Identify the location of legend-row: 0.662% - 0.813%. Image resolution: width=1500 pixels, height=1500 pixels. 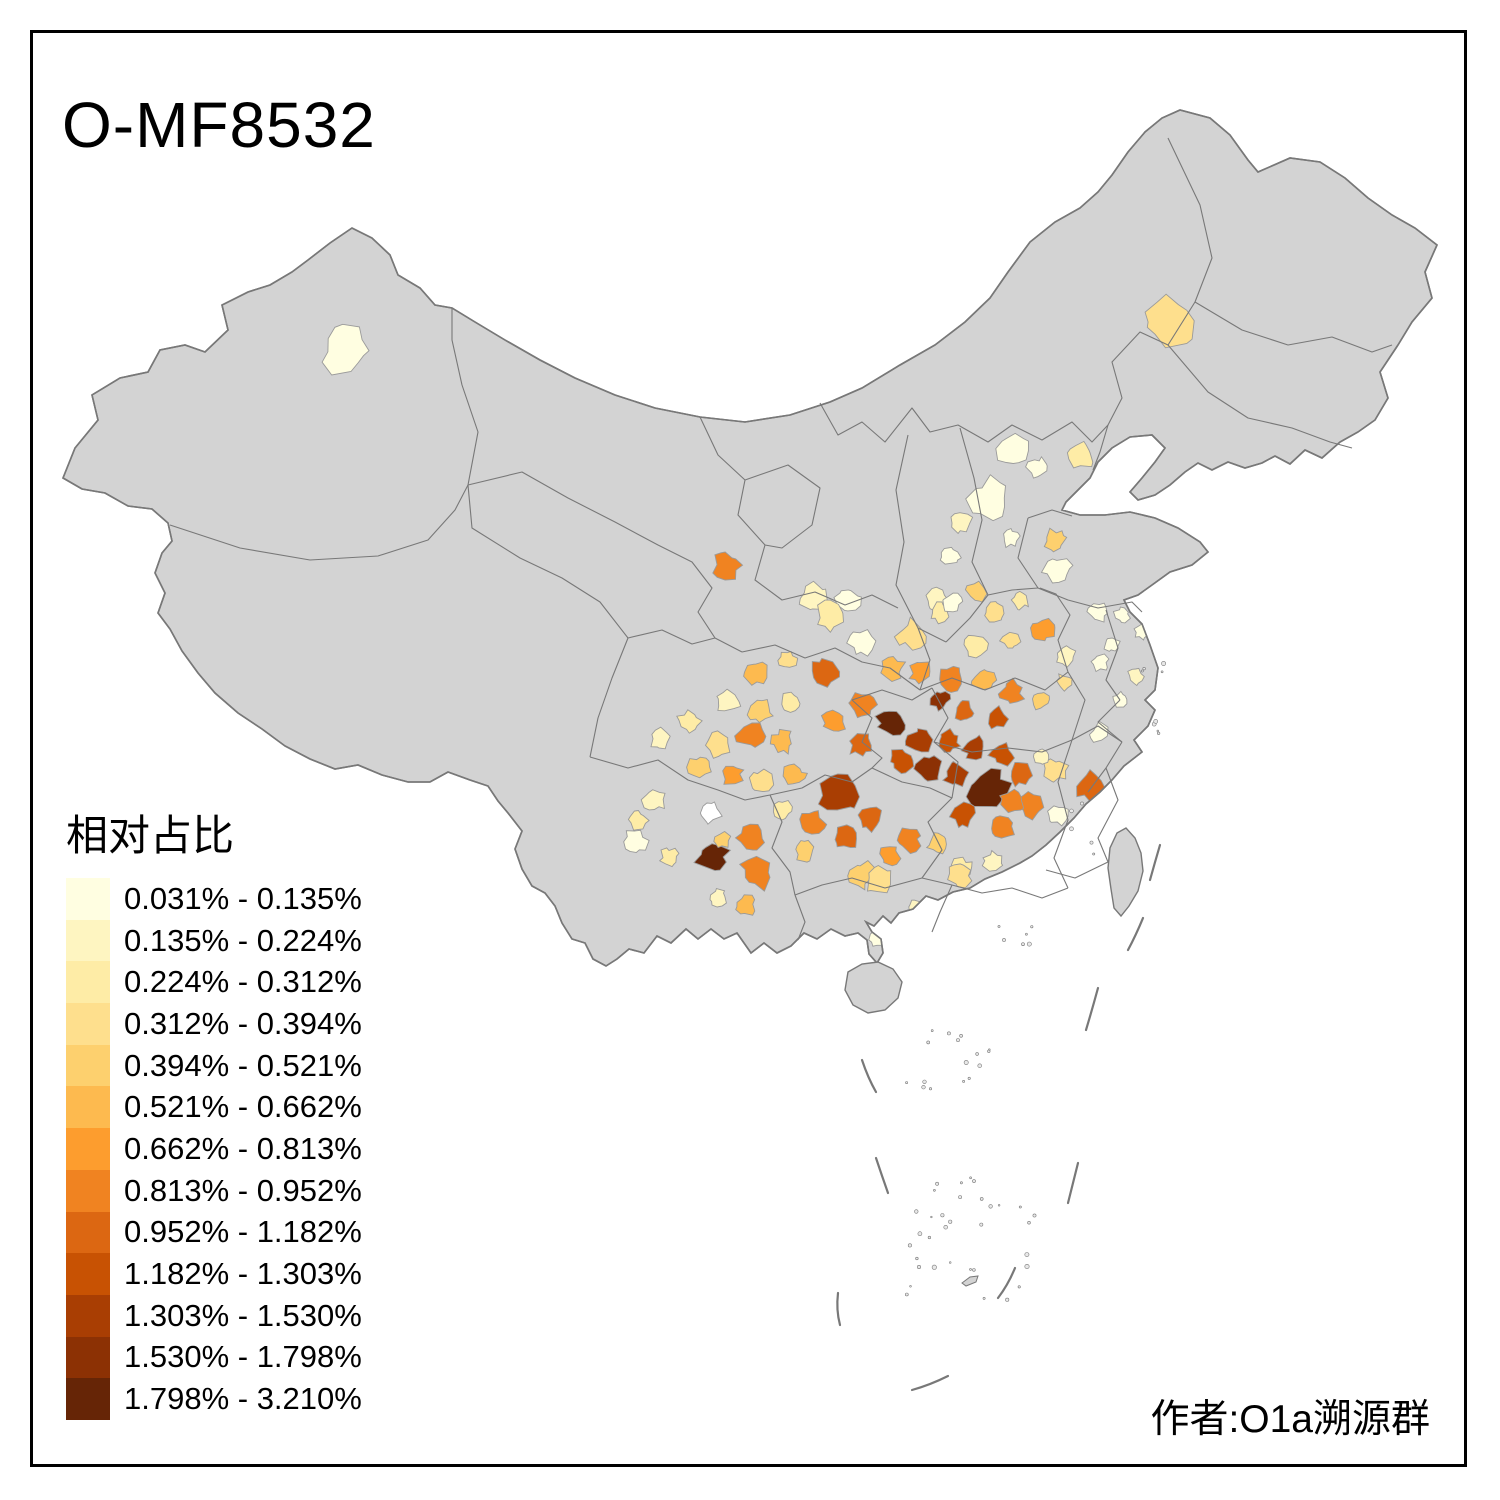
(214, 1149).